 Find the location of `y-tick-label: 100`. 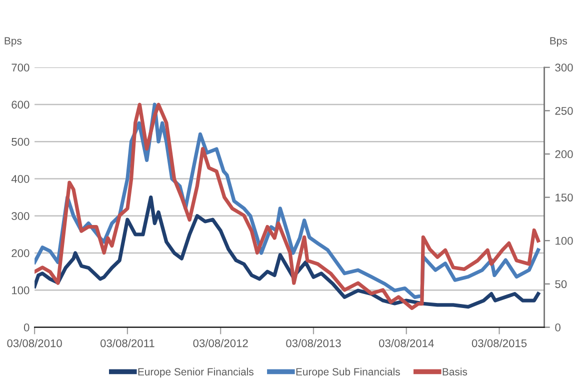

y-tick-label: 100 is located at coordinates (21, 290).